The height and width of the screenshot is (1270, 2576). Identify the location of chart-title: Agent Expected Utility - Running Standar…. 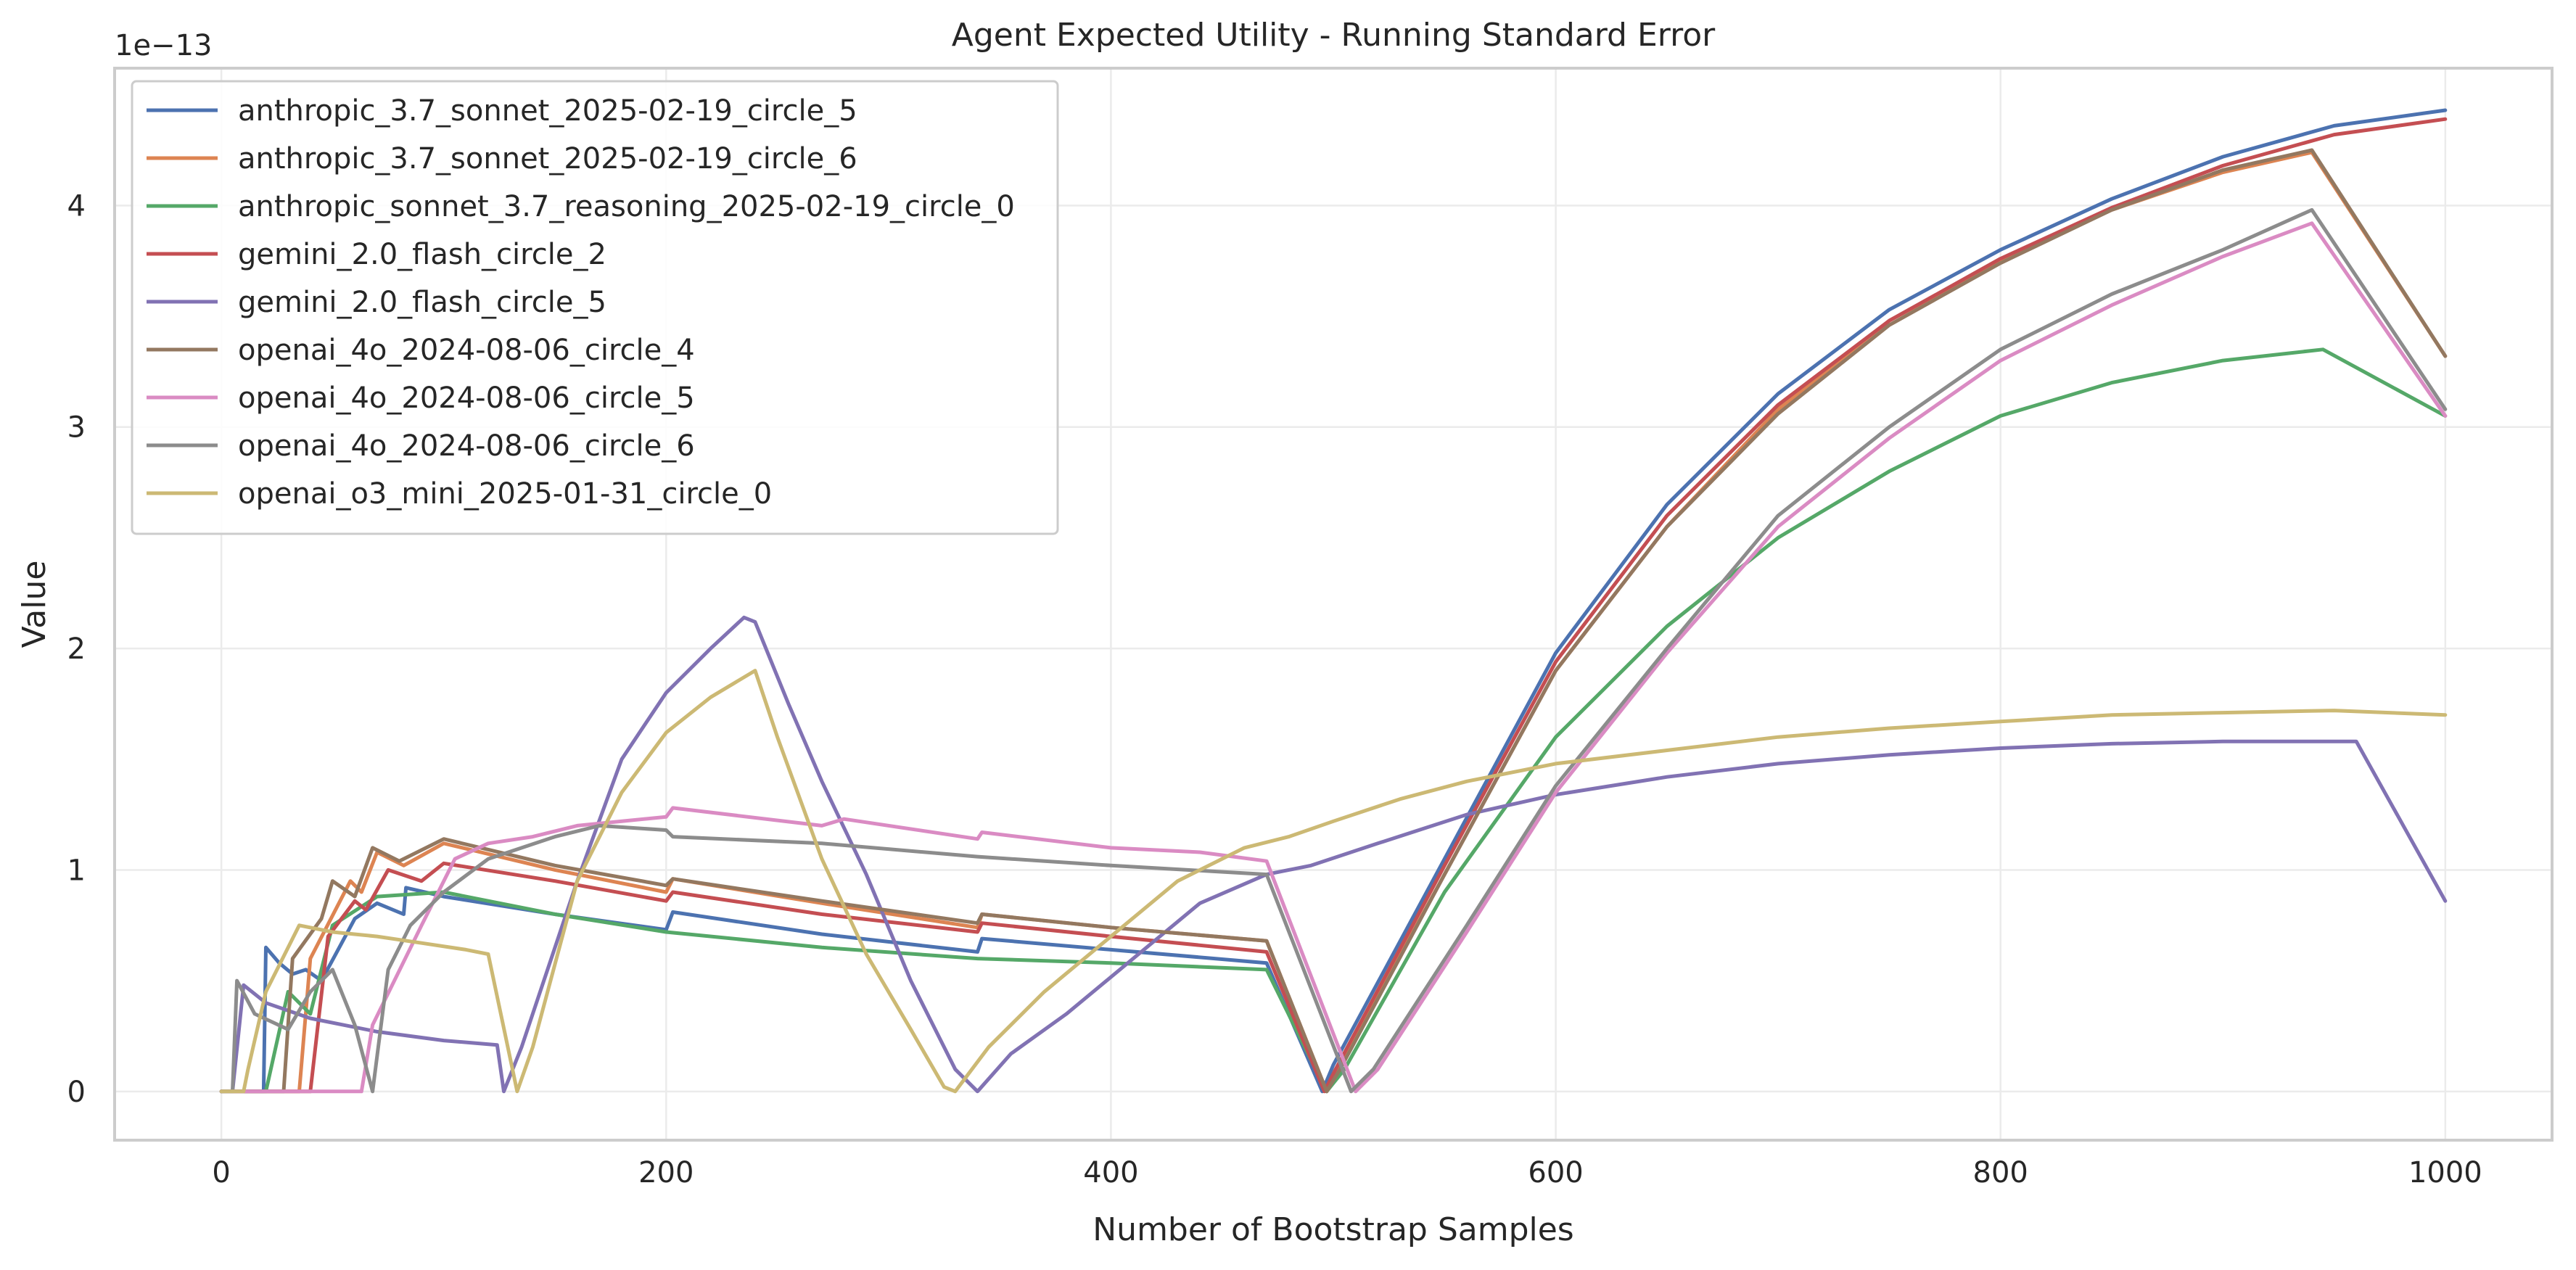
(1334, 35).